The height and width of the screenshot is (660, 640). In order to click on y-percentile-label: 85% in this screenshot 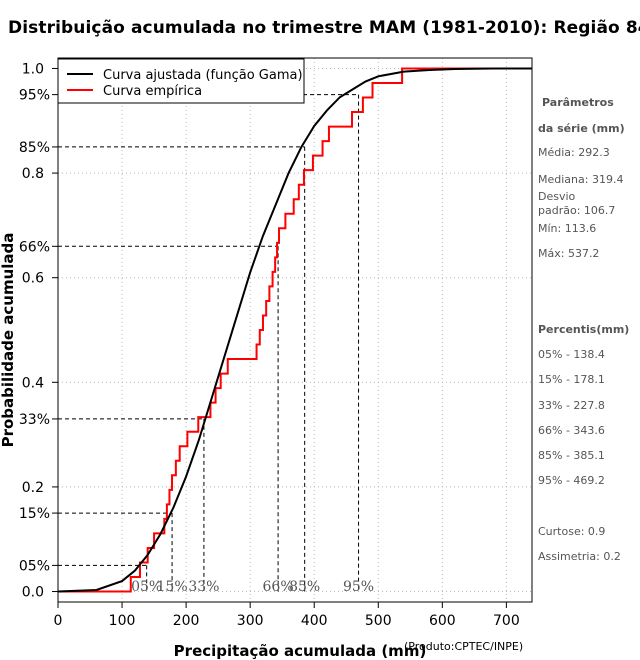, I will do `click(34, 148)`.